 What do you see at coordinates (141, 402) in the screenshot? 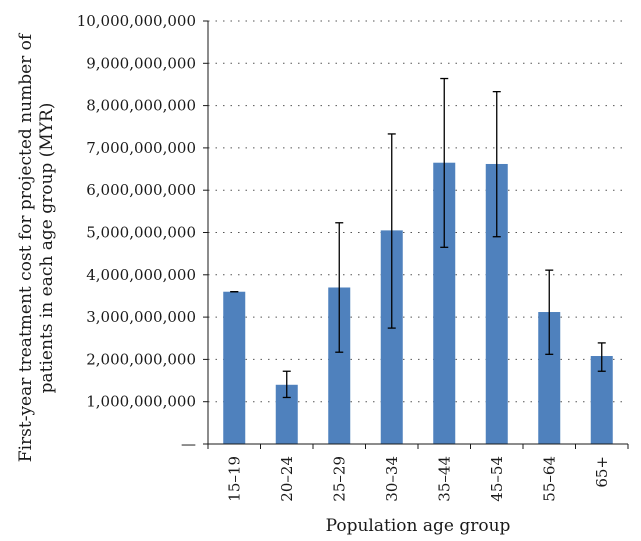
I see `y-tick-label: 1,000,000,000` at bounding box center [141, 402].